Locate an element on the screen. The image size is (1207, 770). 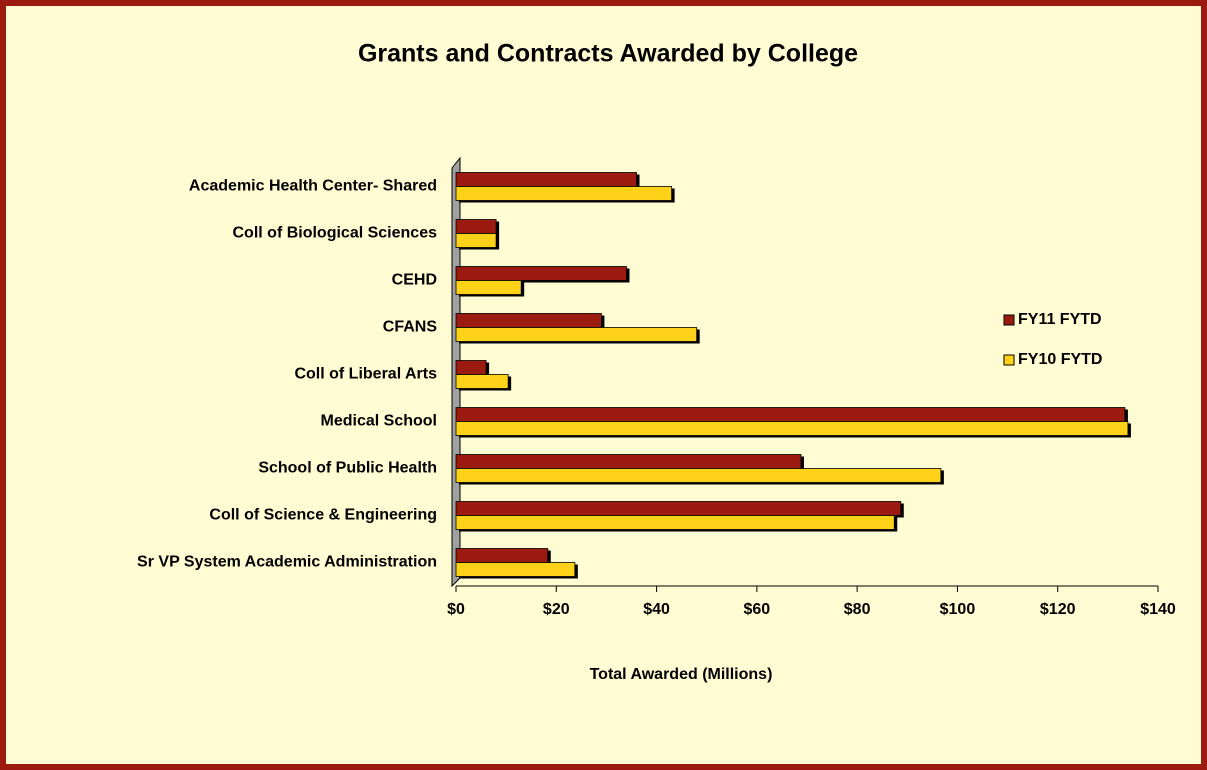
chart-title: Grants and Contracts Awarded by College is located at coordinates (608, 54).